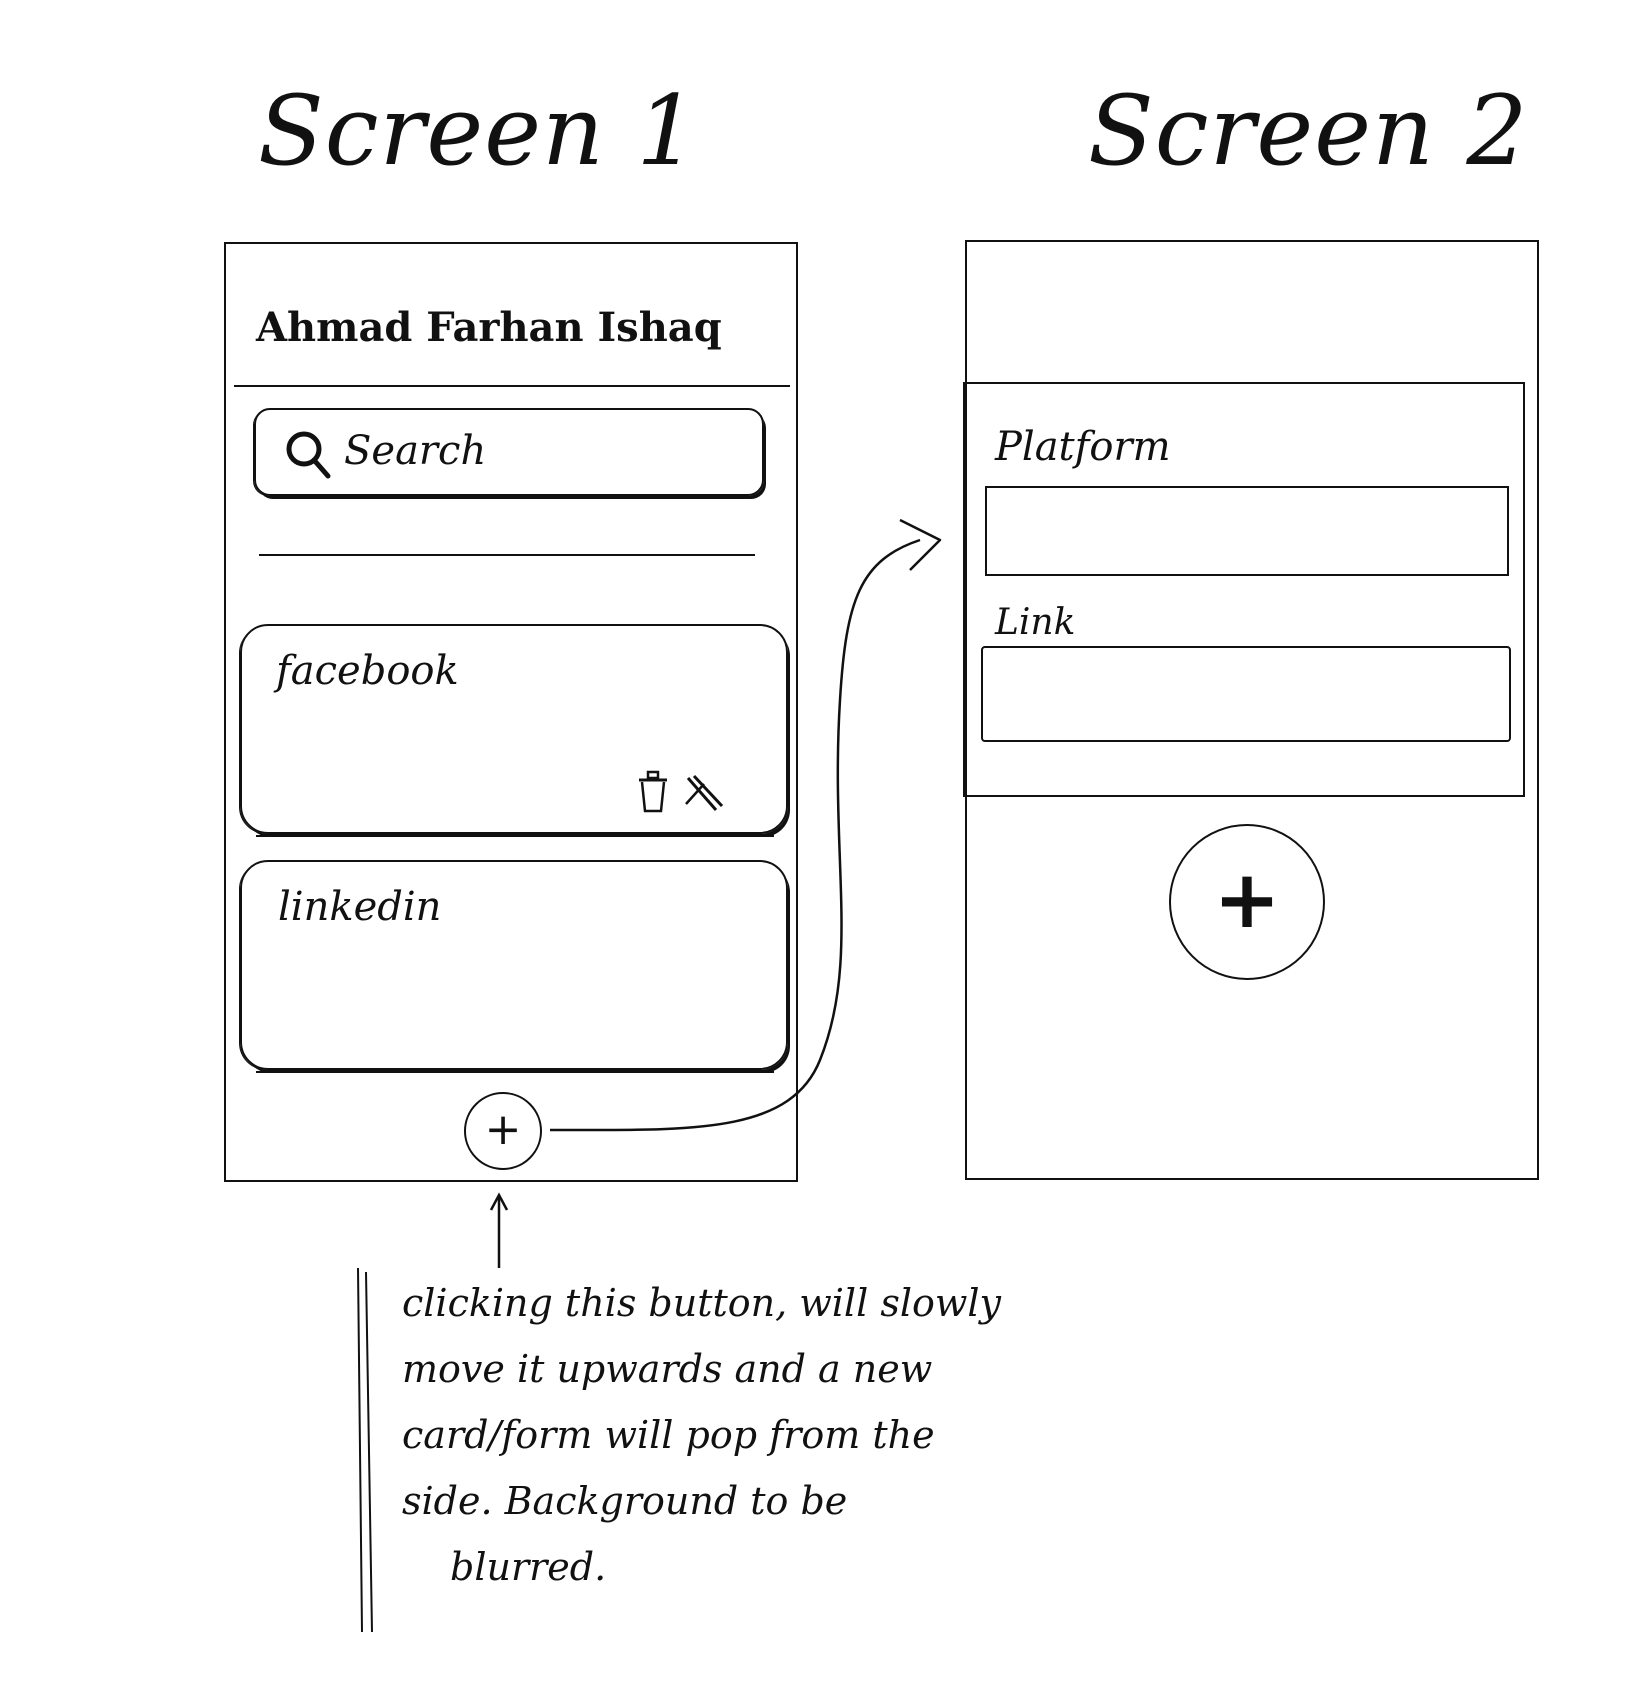 The height and width of the screenshot is (1687, 1640). Describe the element at coordinates (528, 1567) in the screenshot. I see `annotation-line: blurred.` at that location.